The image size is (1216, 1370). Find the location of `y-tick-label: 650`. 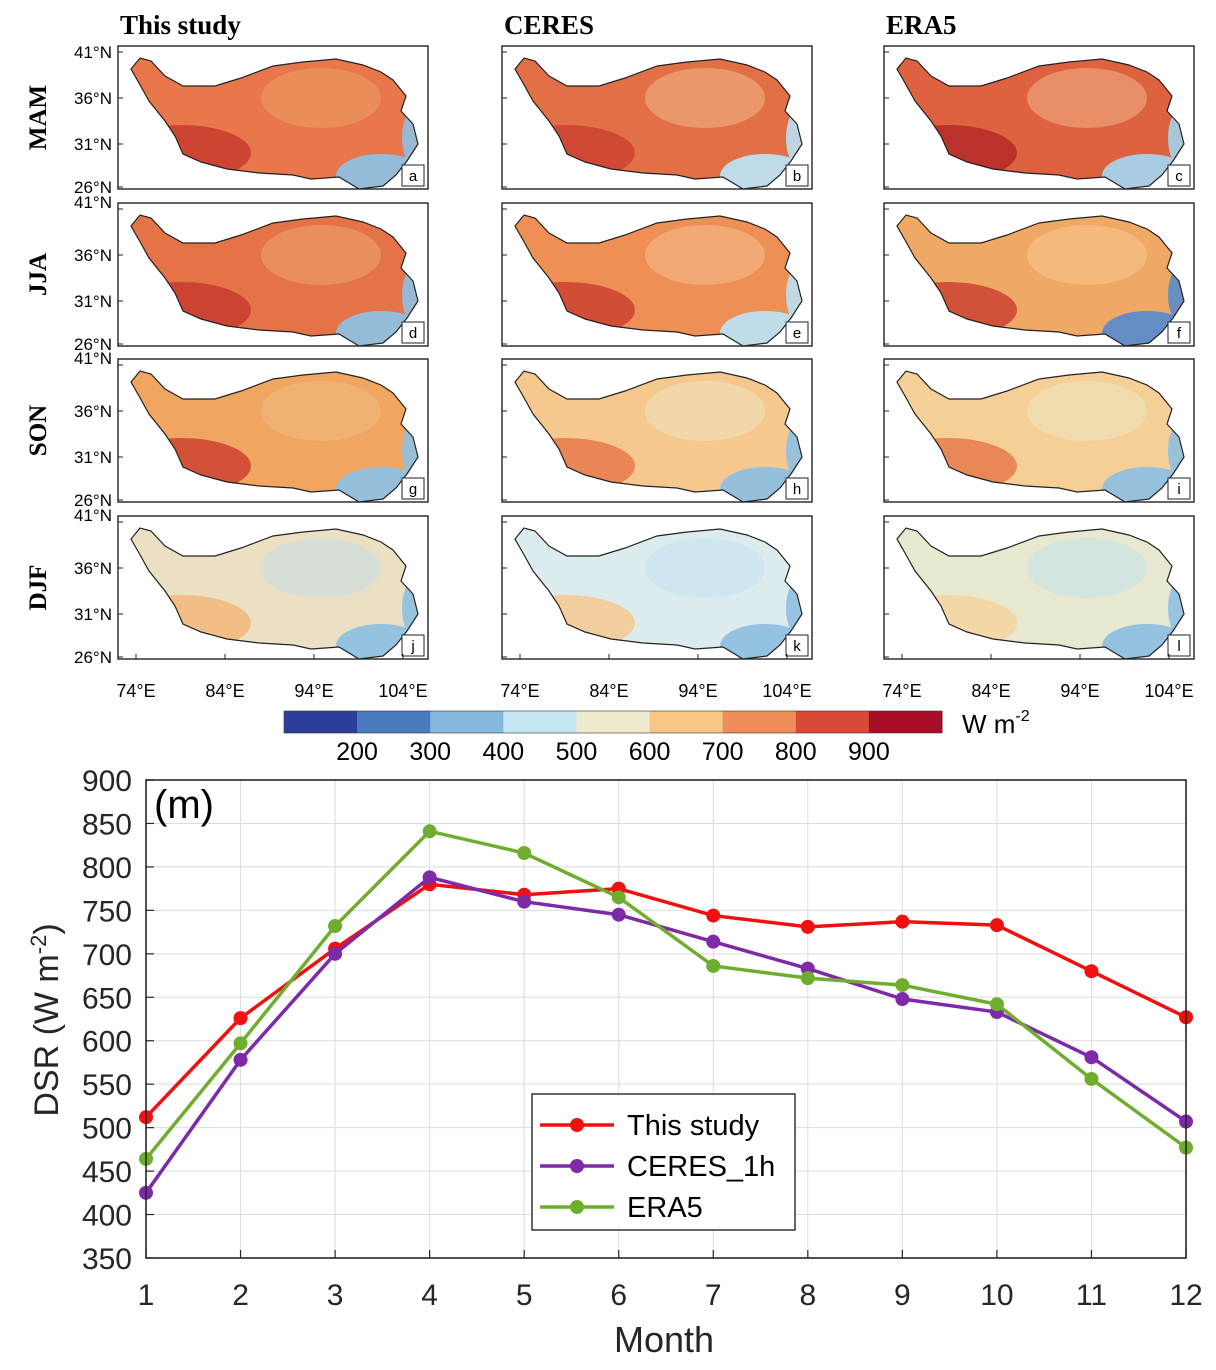

y-tick-label: 650 is located at coordinates (107, 998).